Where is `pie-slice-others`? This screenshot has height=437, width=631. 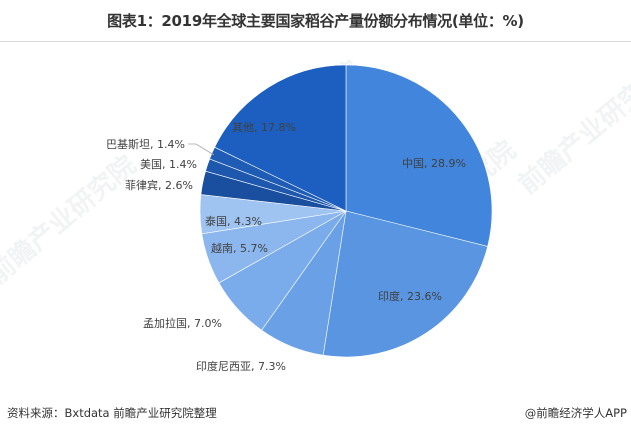 pie-slice-others is located at coordinates (280, 138).